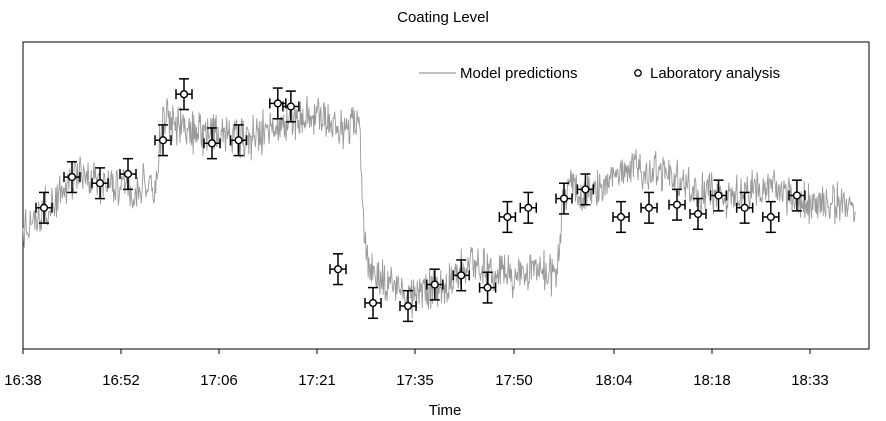  Describe the element at coordinates (121, 380) in the screenshot. I see `x-tick-label: 16:52` at that location.